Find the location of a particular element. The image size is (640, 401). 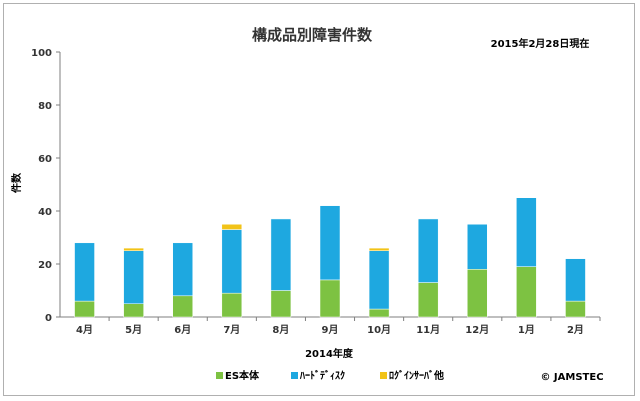

x-tick-label: 10月 is located at coordinates (379, 330).